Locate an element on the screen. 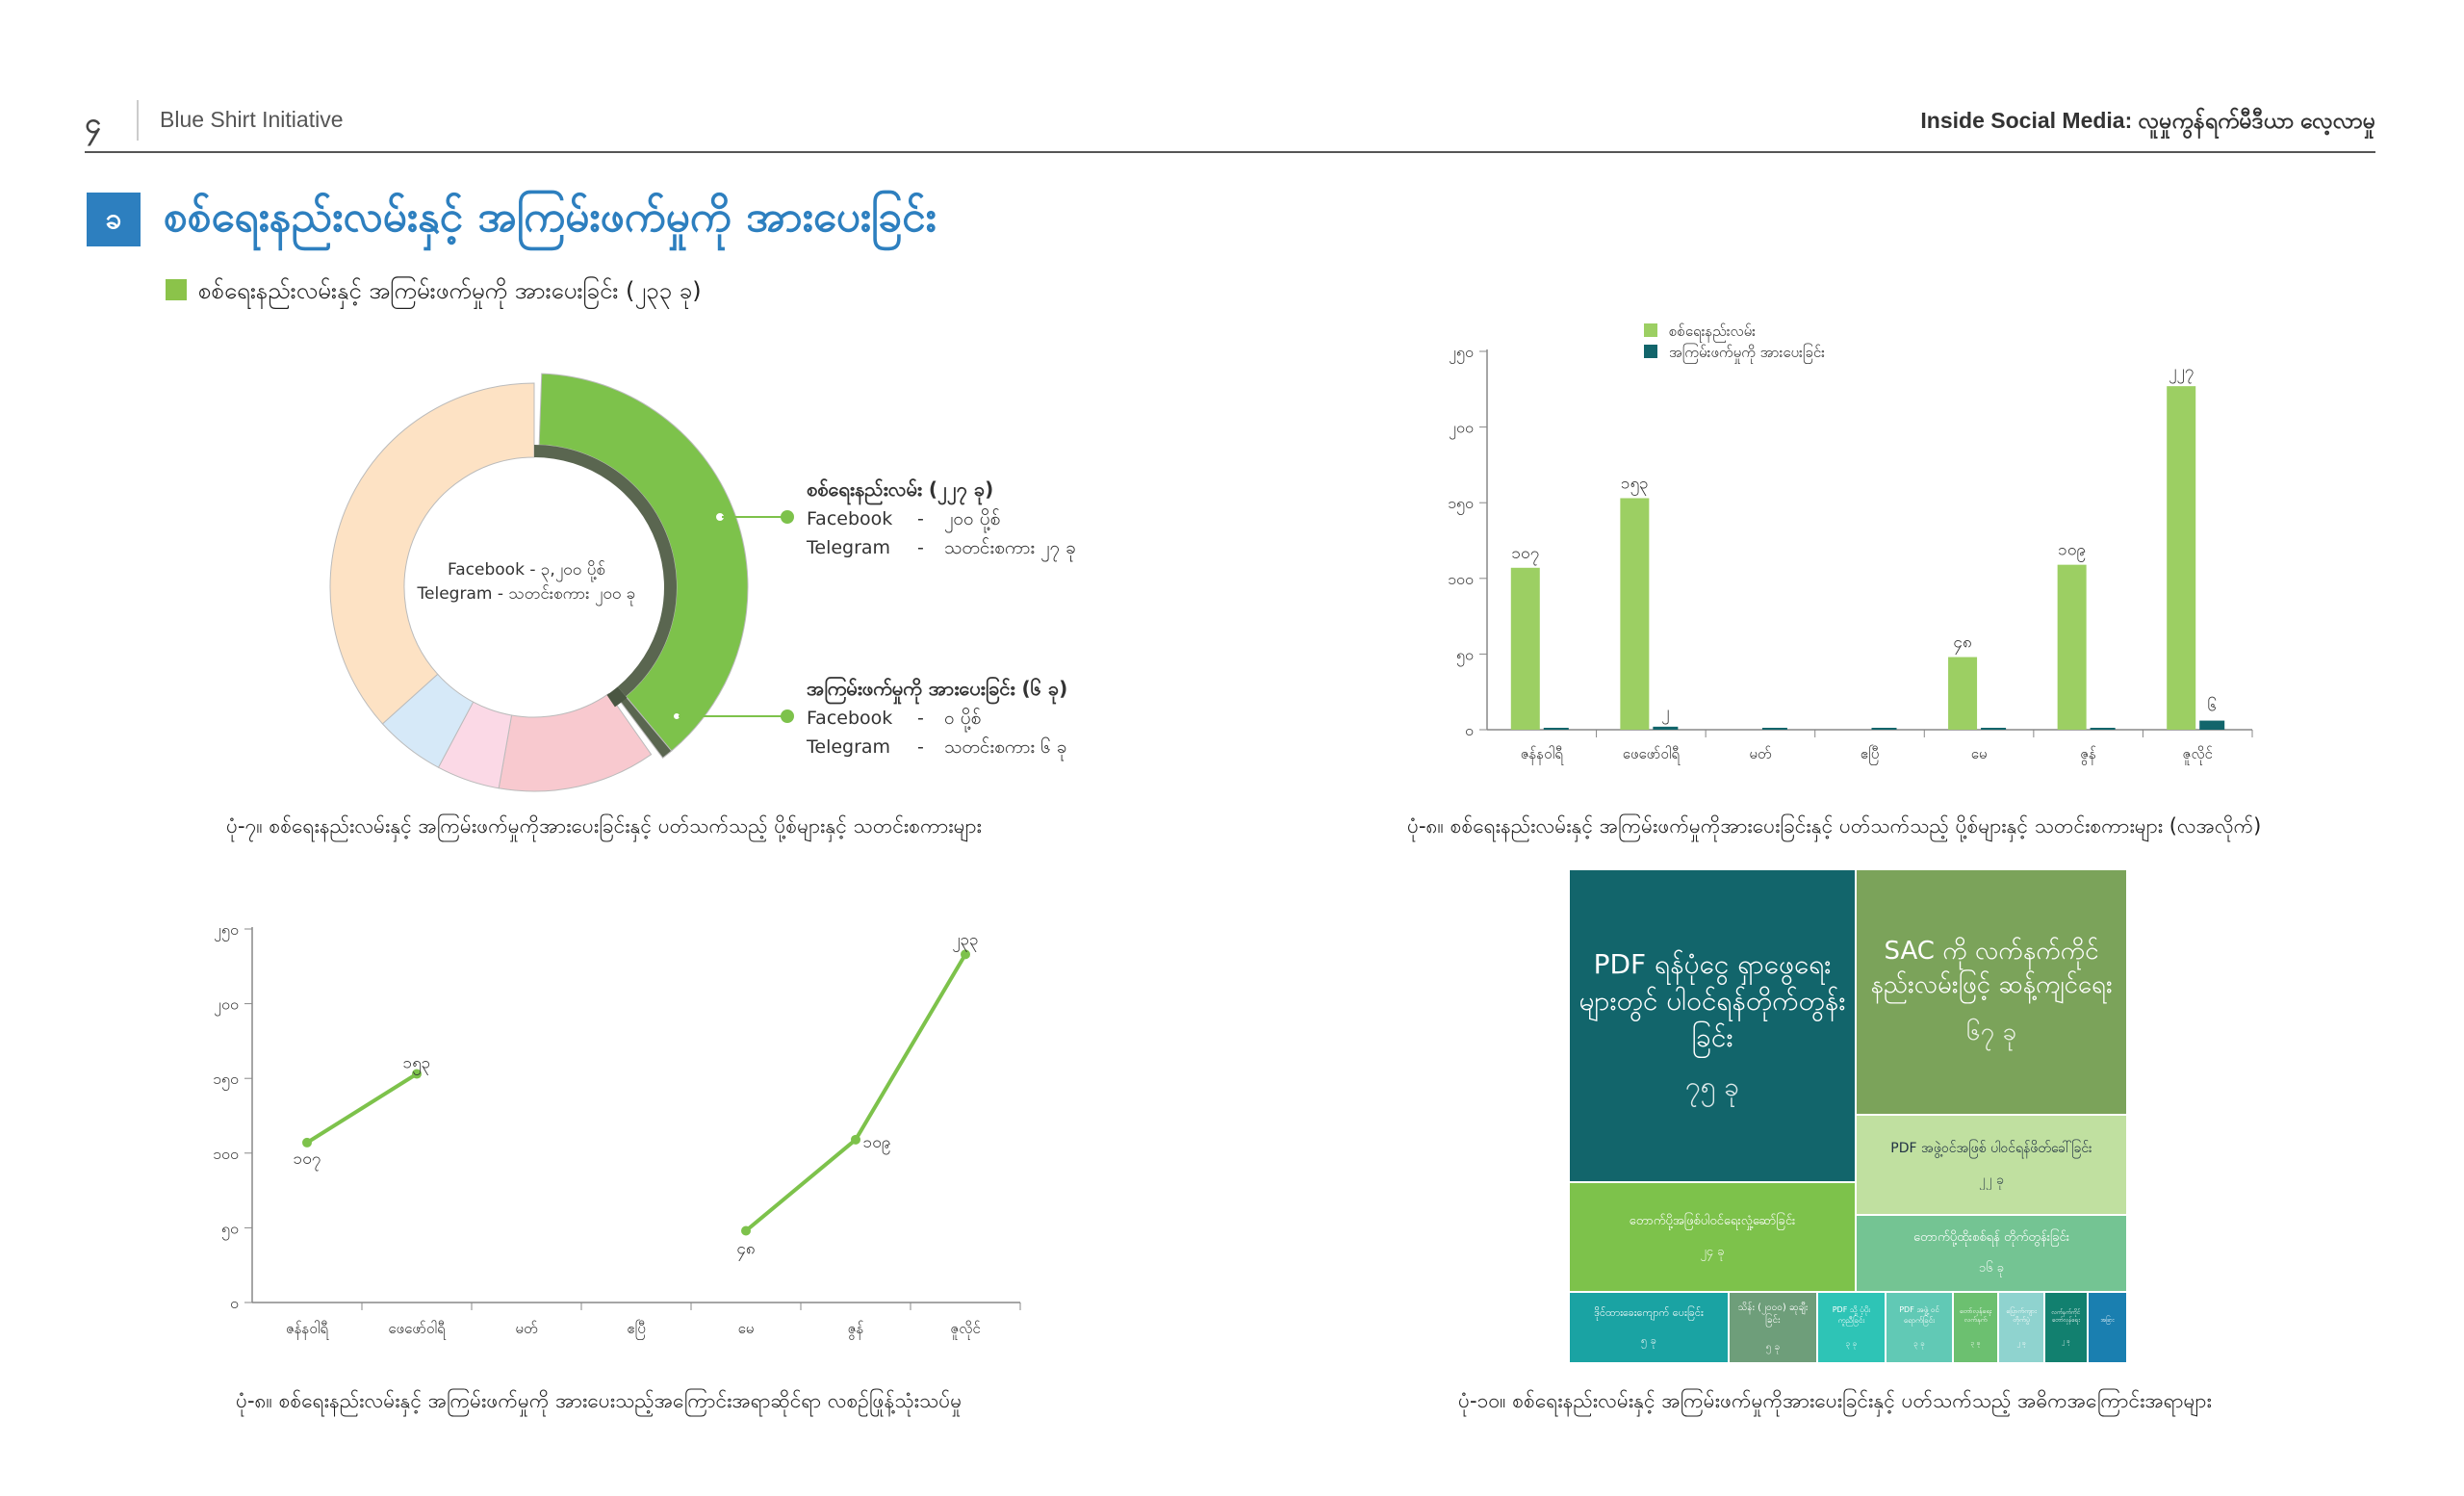 This screenshot has height=1496, width=2464. treemap-cell-label: ဒိုင်ထားခေးကျောက် ပေးခြင်း is located at coordinates (1649, 1313).